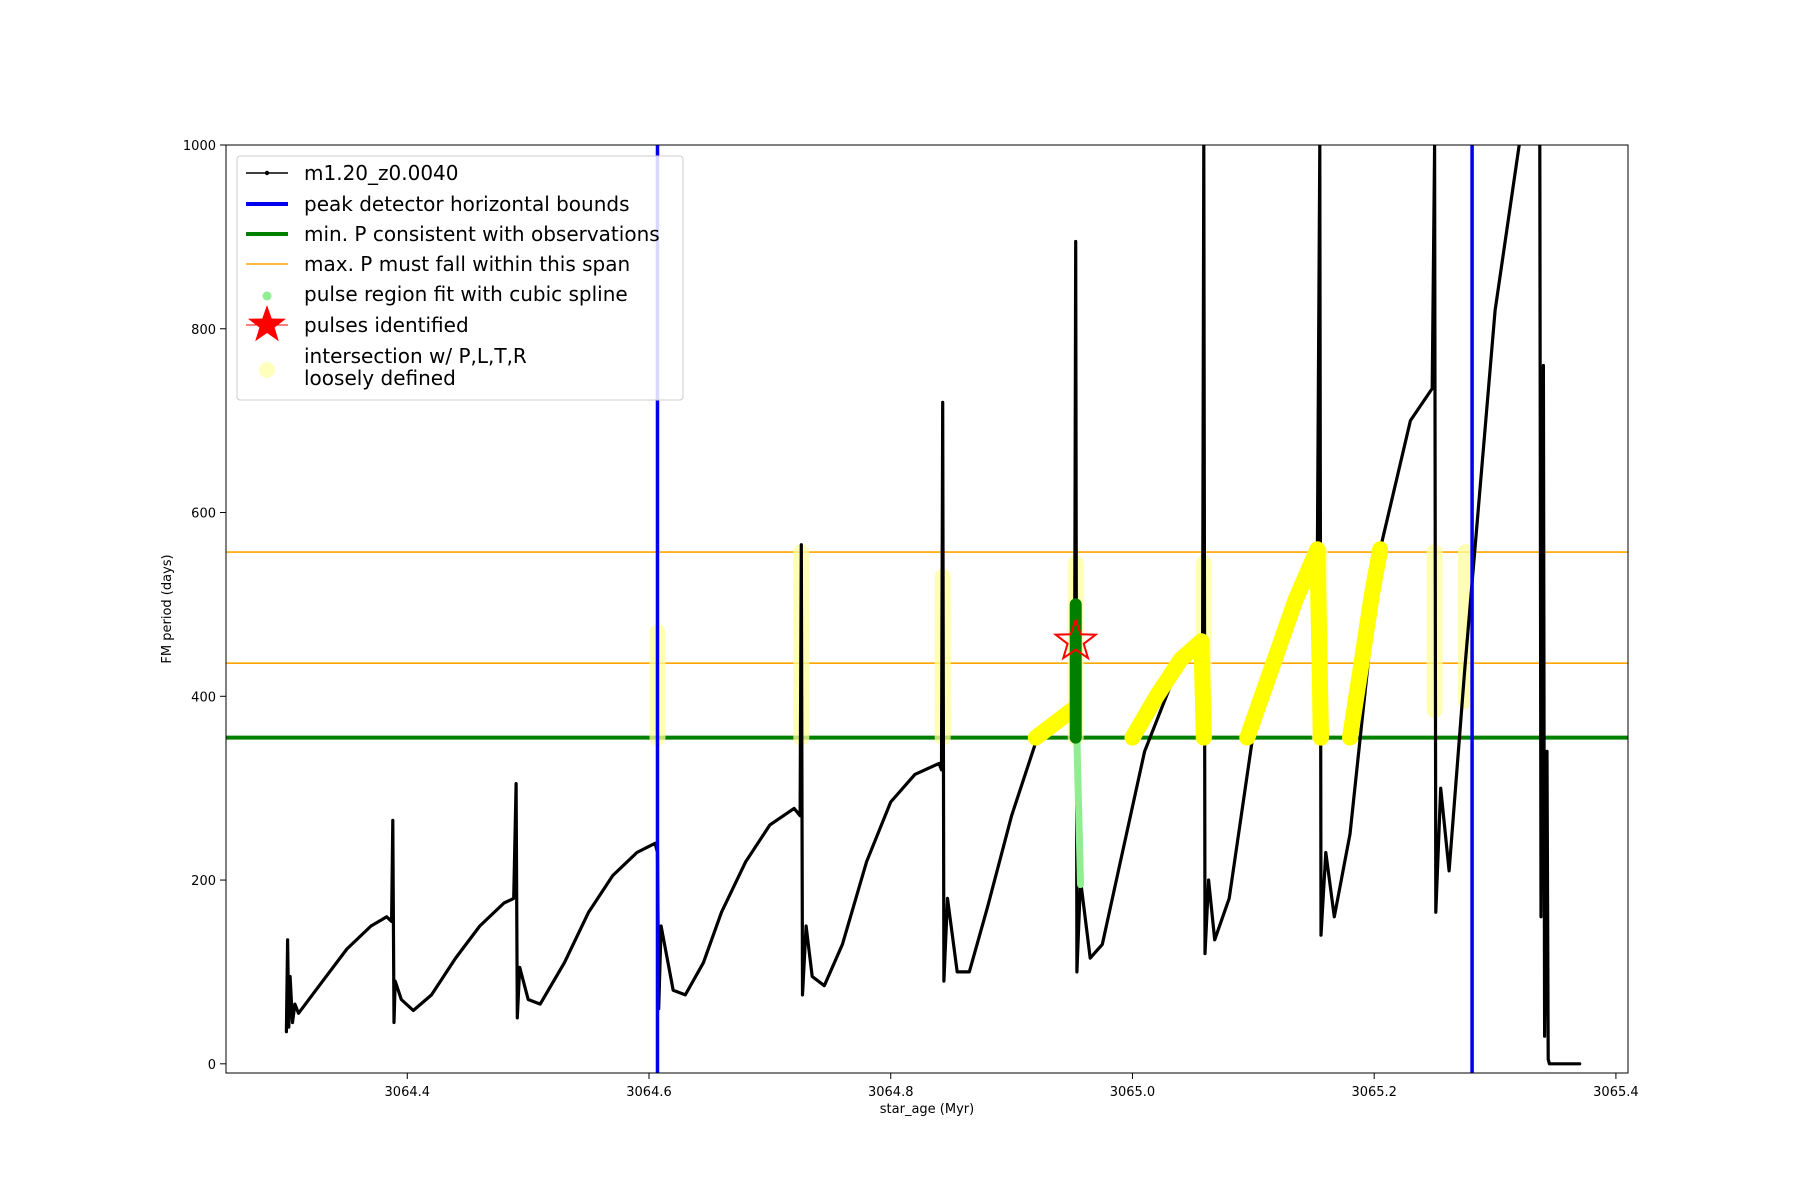  Describe the element at coordinates (467, 264) in the screenshot. I see `legend-entry-max-p-must-fall-within-this-span-label: max. P must fall within this span` at that location.